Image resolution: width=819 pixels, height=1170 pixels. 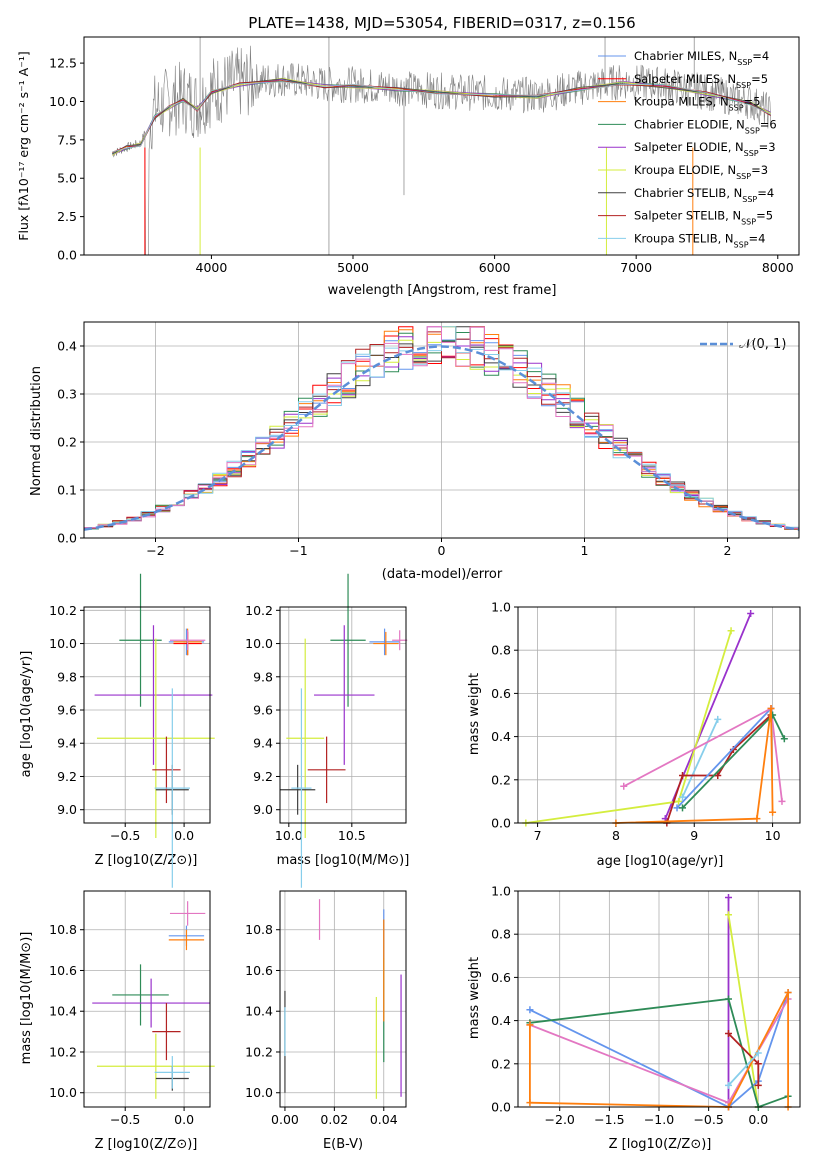 What do you see at coordinates (125, 835) in the screenshot?
I see `x-tick-label: −0.5` at bounding box center [125, 835].